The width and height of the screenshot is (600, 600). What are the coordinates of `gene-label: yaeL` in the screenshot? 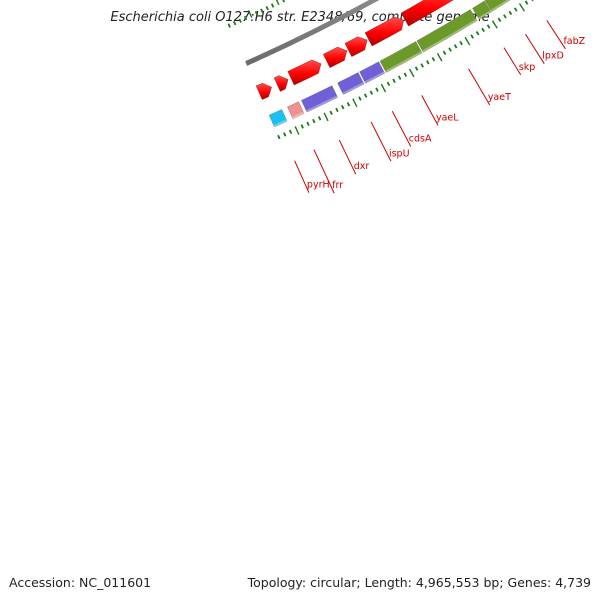 It's located at (447, 117).